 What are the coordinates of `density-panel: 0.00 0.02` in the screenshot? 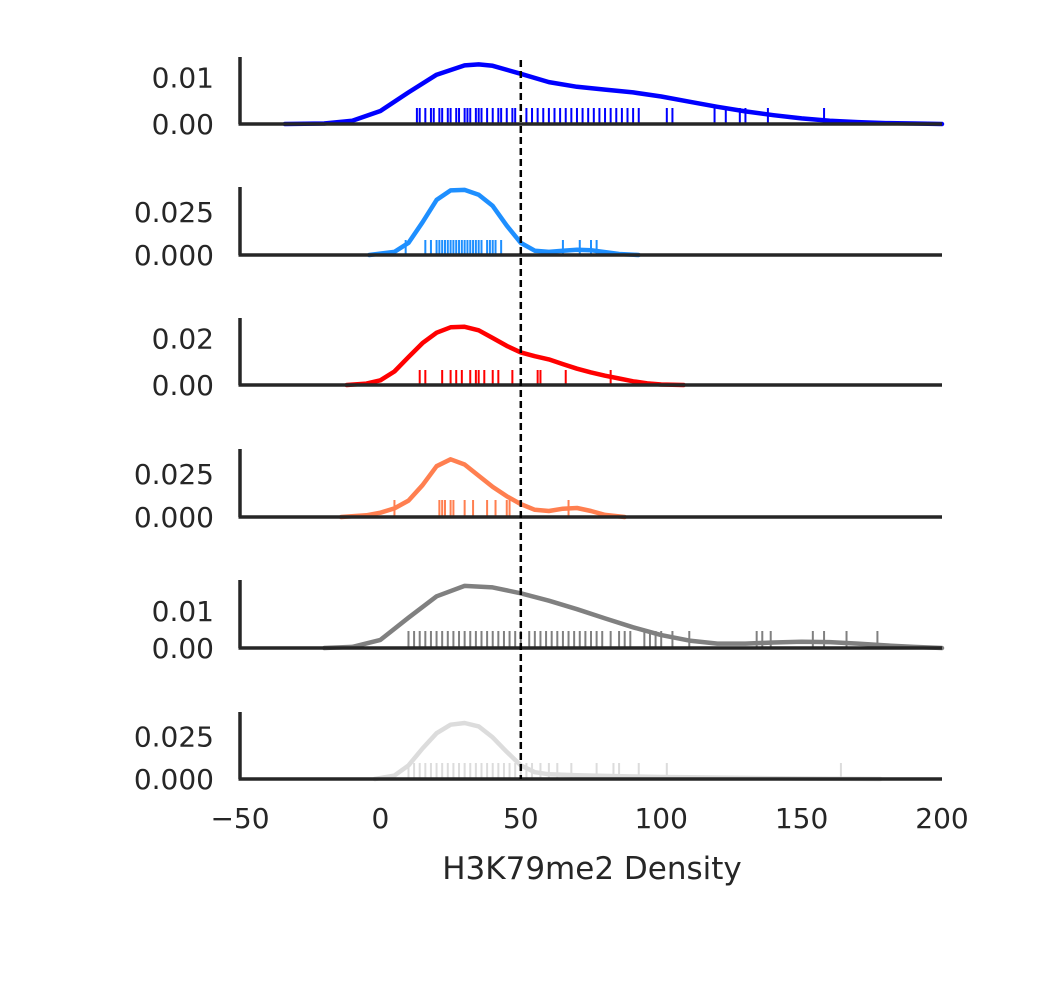 It's located at (547, 360).